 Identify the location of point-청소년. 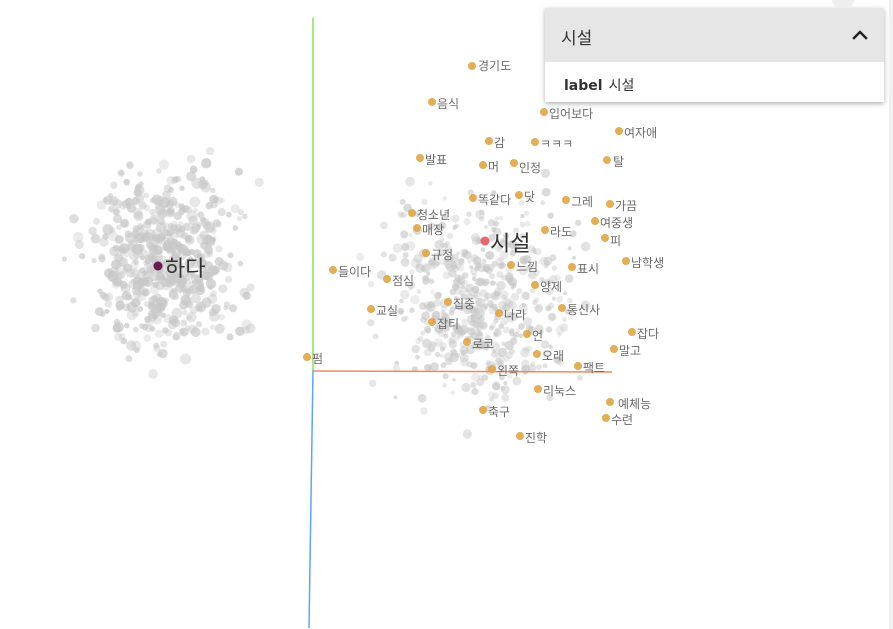
(412, 213).